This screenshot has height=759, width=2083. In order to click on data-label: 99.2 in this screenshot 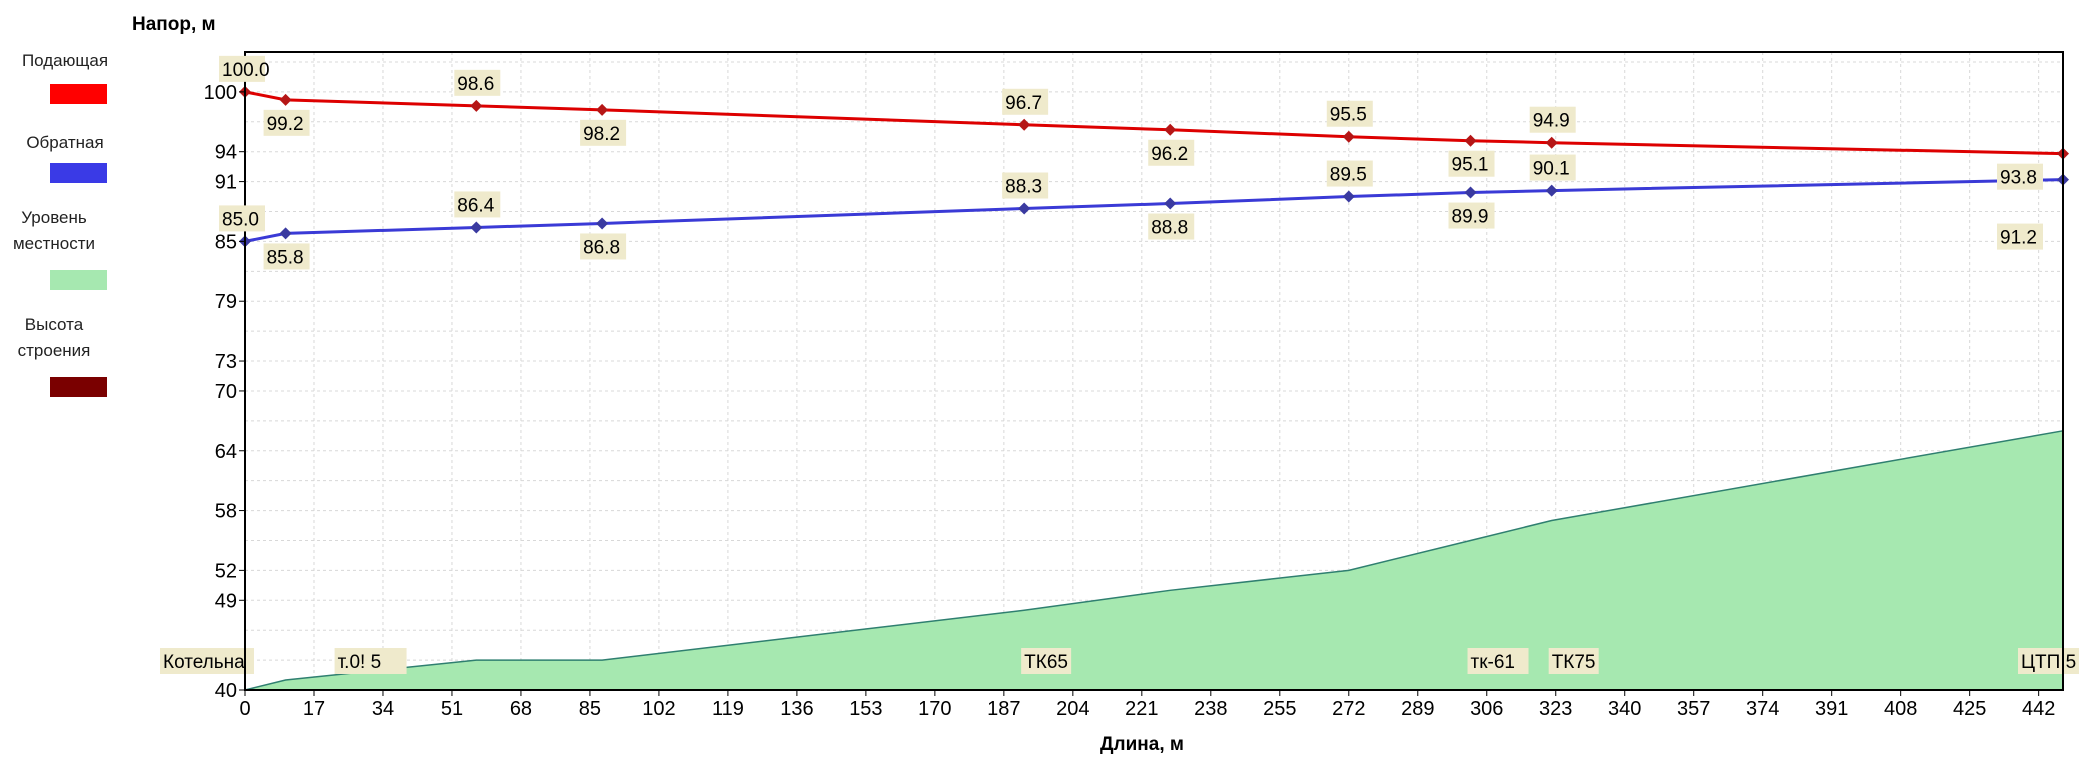, I will do `click(285, 124)`.